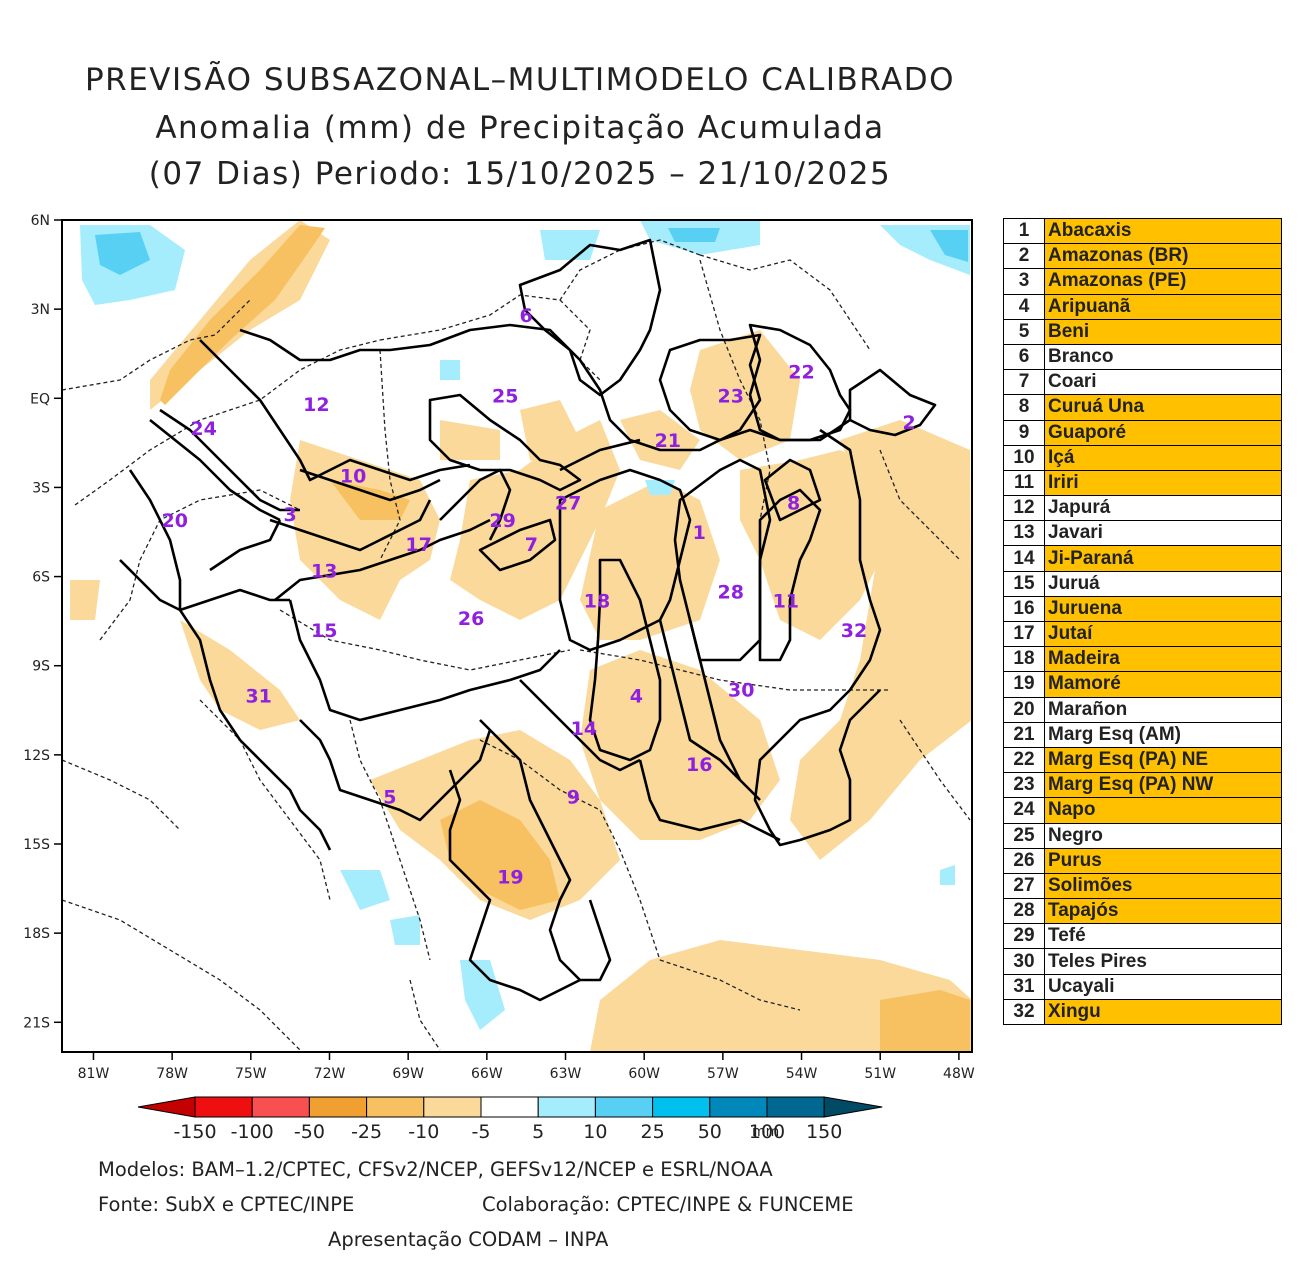 The width and height of the screenshot is (1304, 1266). I want to click on legend-basin-name: Iriri, so click(1163, 483).